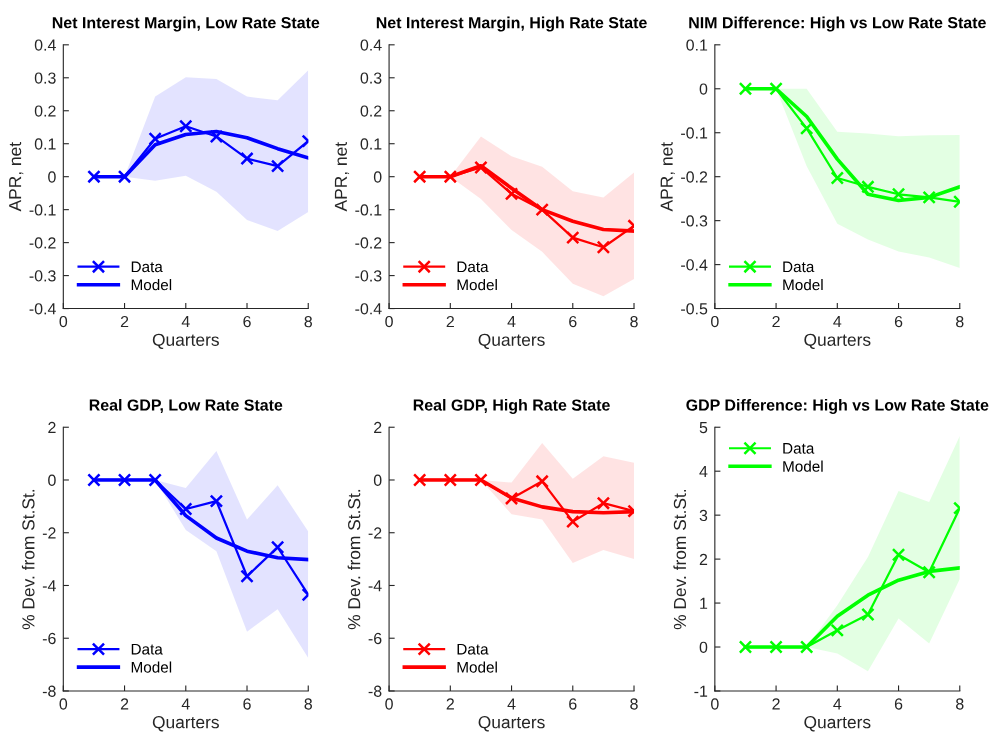 The image size is (1005, 747). What do you see at coordinates (511, 24) in the screenshot?
I see `chart-title: Net Interest Margin, High Rate State` at bounding box center [511, 24].